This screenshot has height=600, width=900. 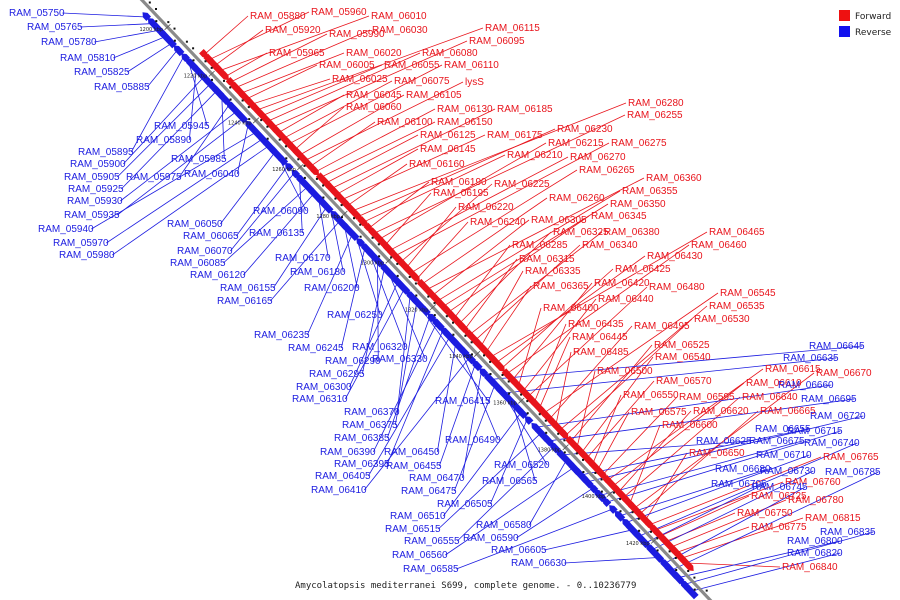 What do you see at coordinates (418, 516) in the screenshot?
I see `reverse-gene-label: RAM_06510` at bounding box center [418, 516].